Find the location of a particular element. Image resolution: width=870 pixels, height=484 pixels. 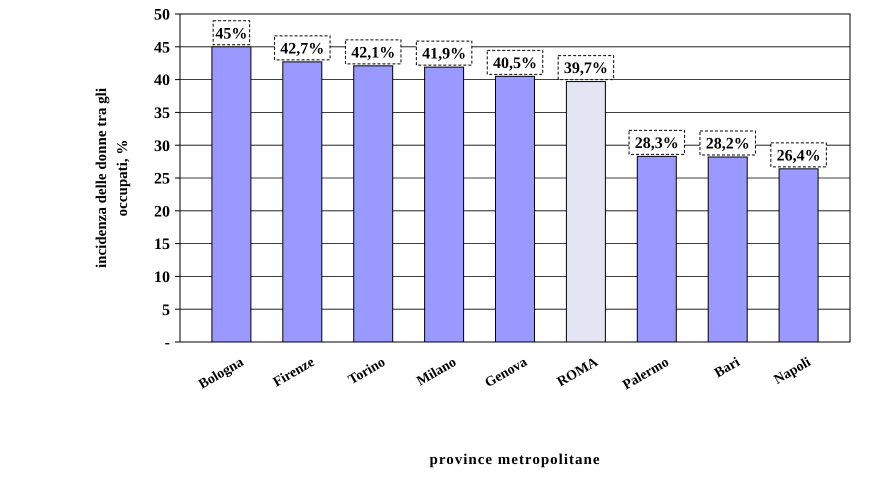

y-tick-label: 40 is located at coordinates (162, 81).